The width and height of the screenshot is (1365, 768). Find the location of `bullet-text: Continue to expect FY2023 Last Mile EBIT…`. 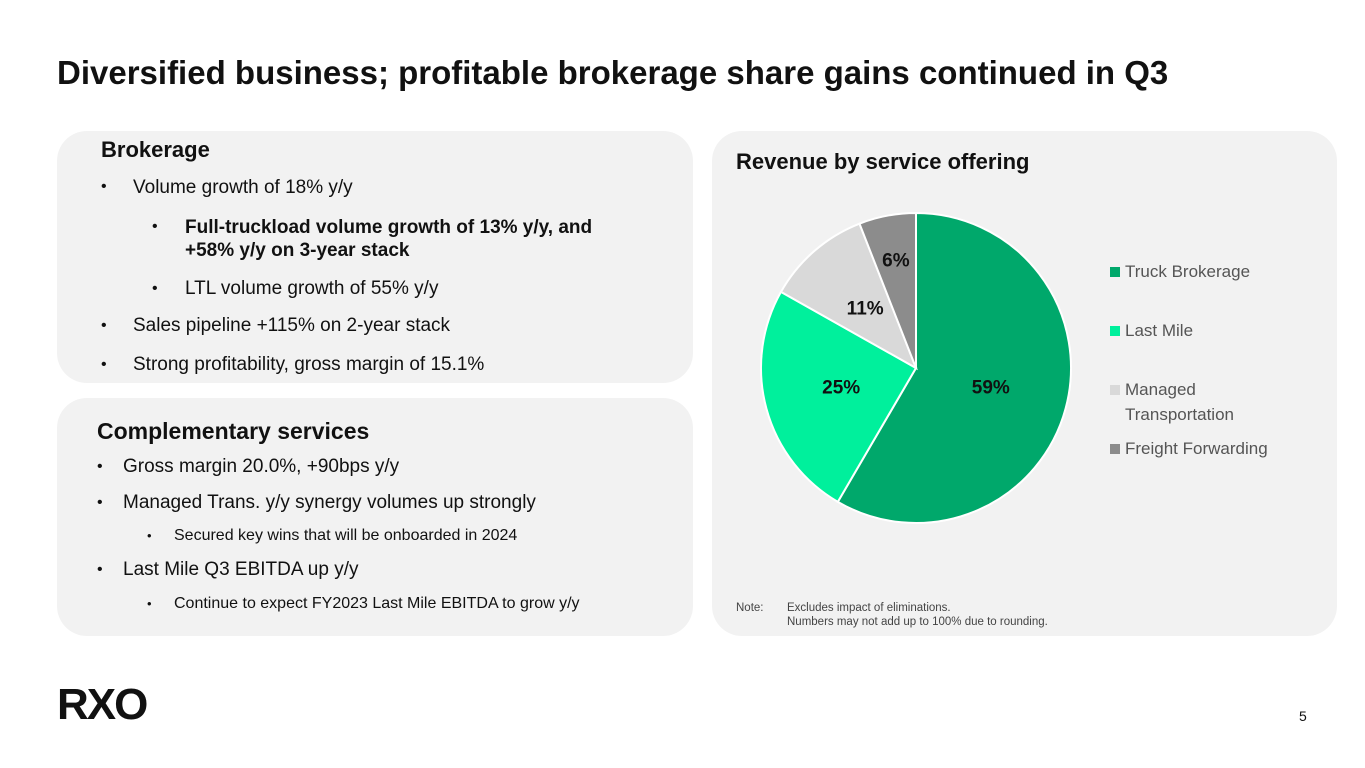

bullet-text: Continue to expect FY2023 Last Mile EBIT… is located at coordinates (377, 603).